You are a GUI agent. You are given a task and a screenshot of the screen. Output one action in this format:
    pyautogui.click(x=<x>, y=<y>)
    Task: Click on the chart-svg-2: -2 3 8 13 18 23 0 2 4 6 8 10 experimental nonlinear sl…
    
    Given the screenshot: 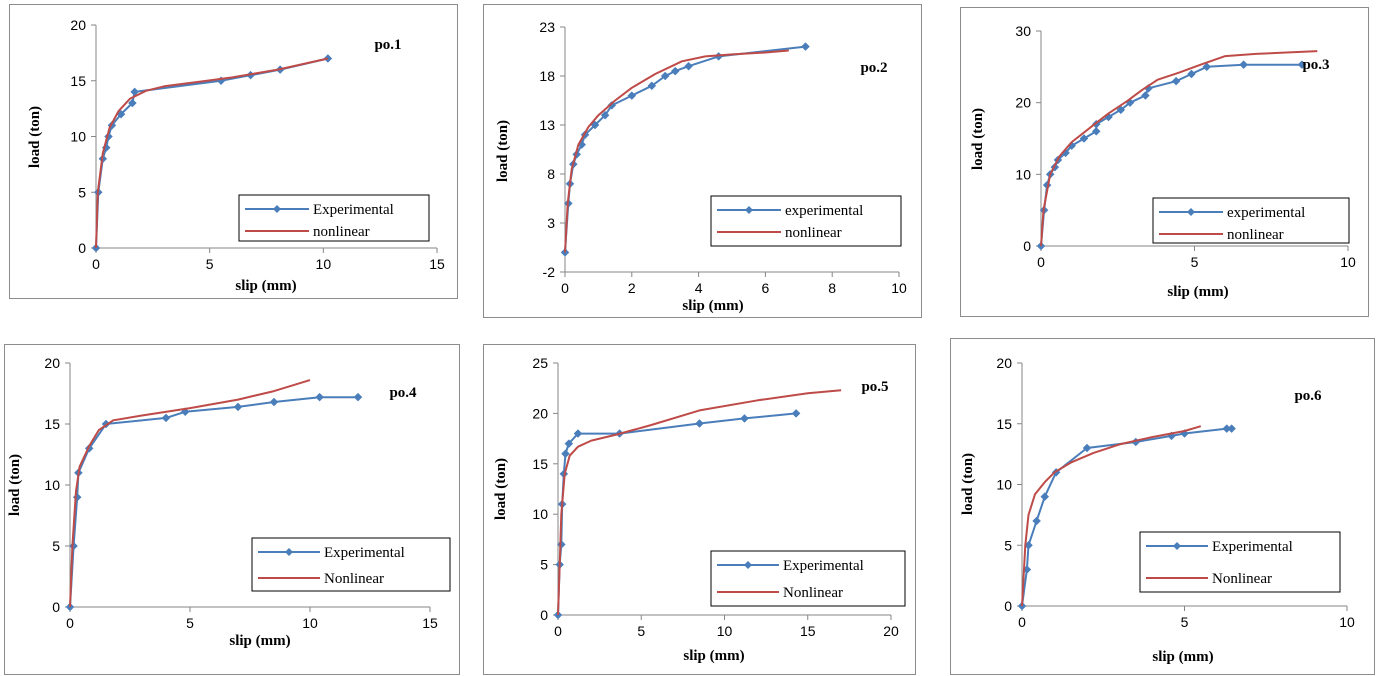 What is the action you would take?
    pyautogui.click(x=701, y=166)
    